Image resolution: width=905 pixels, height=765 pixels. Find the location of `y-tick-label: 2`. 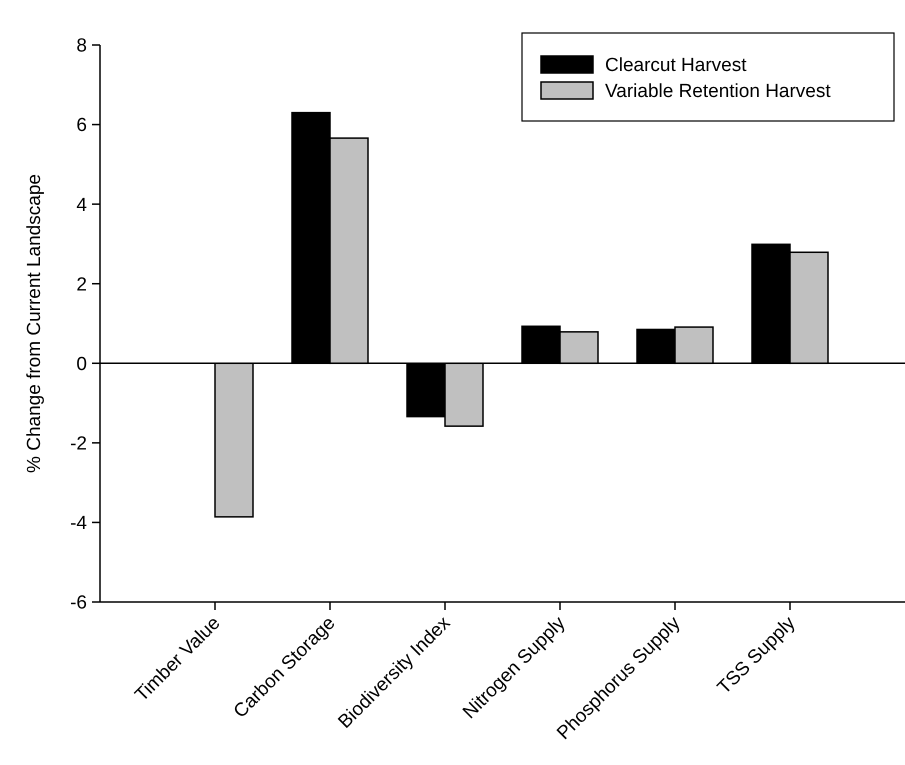

y-tick-label: 2 is located at coordinates (81, 285).